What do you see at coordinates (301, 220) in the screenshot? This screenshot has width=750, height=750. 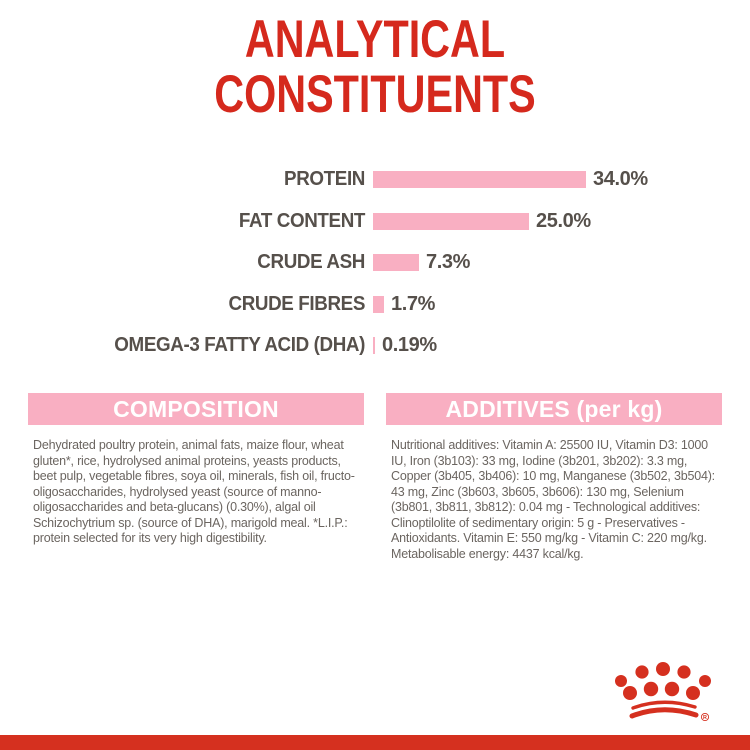 I see `chart-category-label: FAT CONTENT` at bounding box center [301, 220].